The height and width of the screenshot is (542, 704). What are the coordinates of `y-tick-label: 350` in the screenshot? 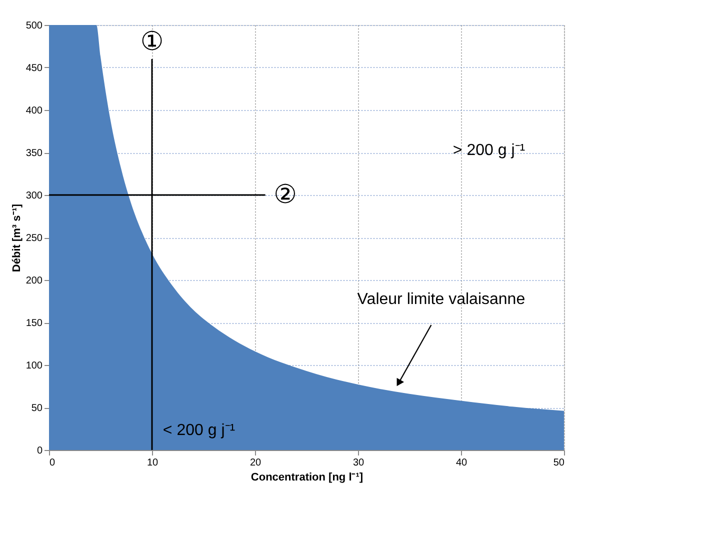 It's located at (34, 153).